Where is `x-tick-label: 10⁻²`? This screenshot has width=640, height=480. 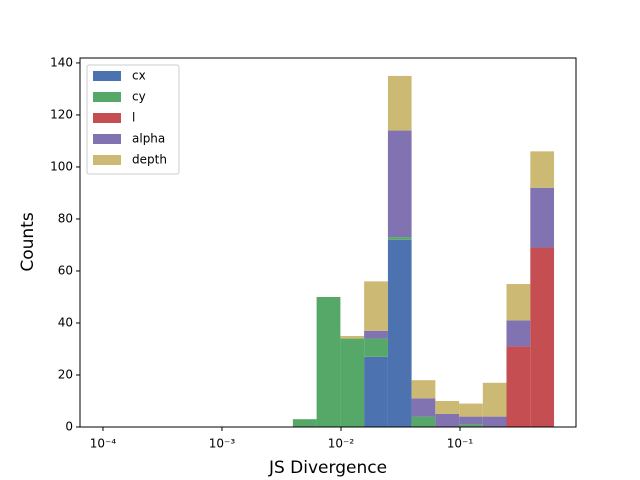
x-tick-label: 10⁻² is located at coordinates (341, 444).